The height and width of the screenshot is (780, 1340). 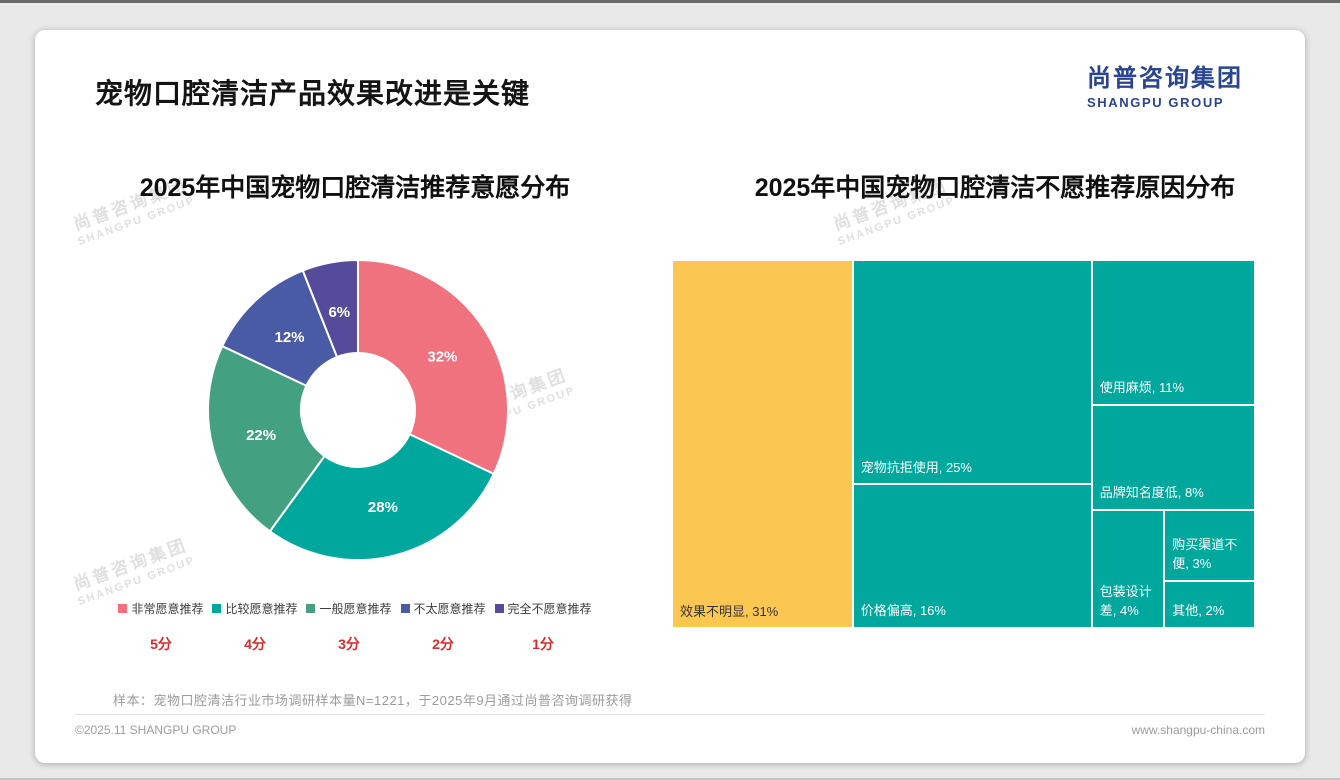 What do you see at coordinates (916, 467) in the screenshot?
I see `treemap-cell-label: 宠物抗拒使用, 25%` at bounding box center [916, 467].